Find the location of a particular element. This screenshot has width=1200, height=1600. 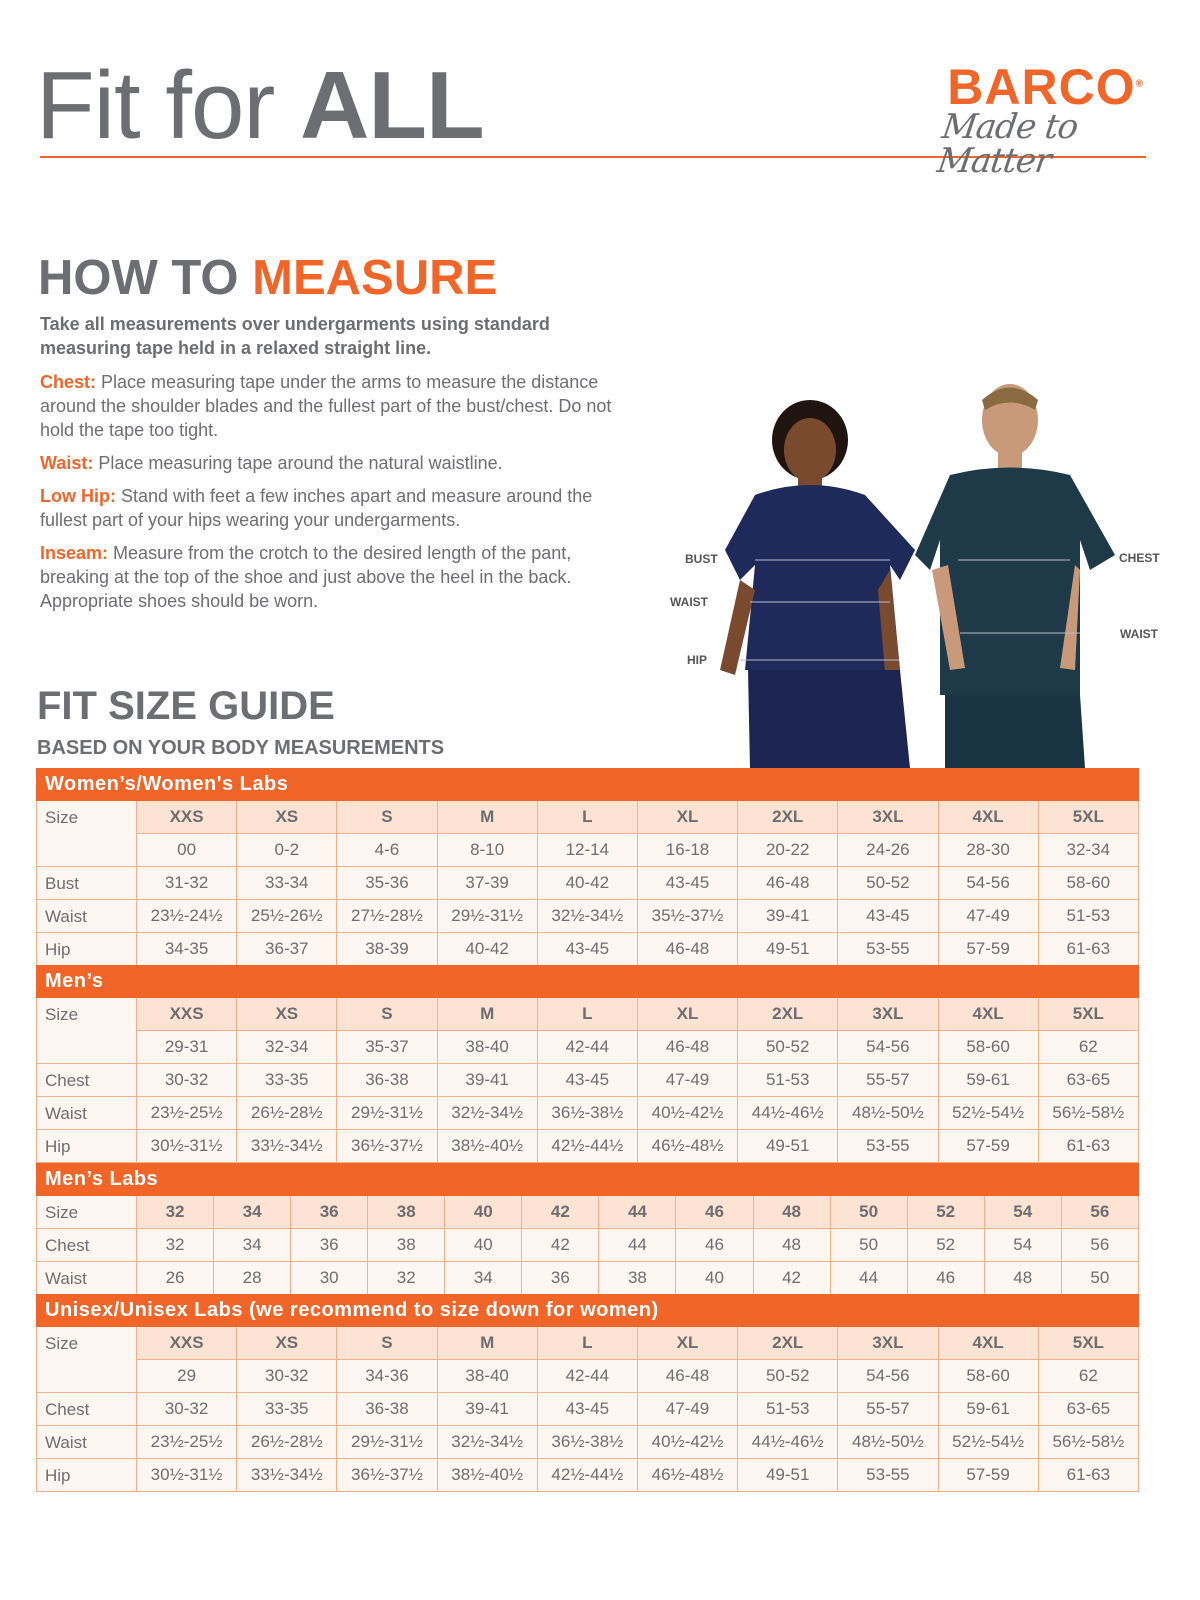

value-cell: 38½-40½ is located at coordinates (487, 1146).